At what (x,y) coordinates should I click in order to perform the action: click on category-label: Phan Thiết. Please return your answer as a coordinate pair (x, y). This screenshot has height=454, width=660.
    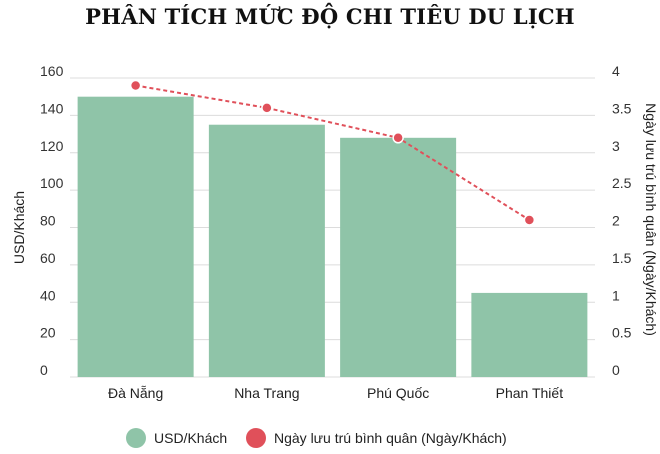
    Looking at the image, I should click on (530, 393).